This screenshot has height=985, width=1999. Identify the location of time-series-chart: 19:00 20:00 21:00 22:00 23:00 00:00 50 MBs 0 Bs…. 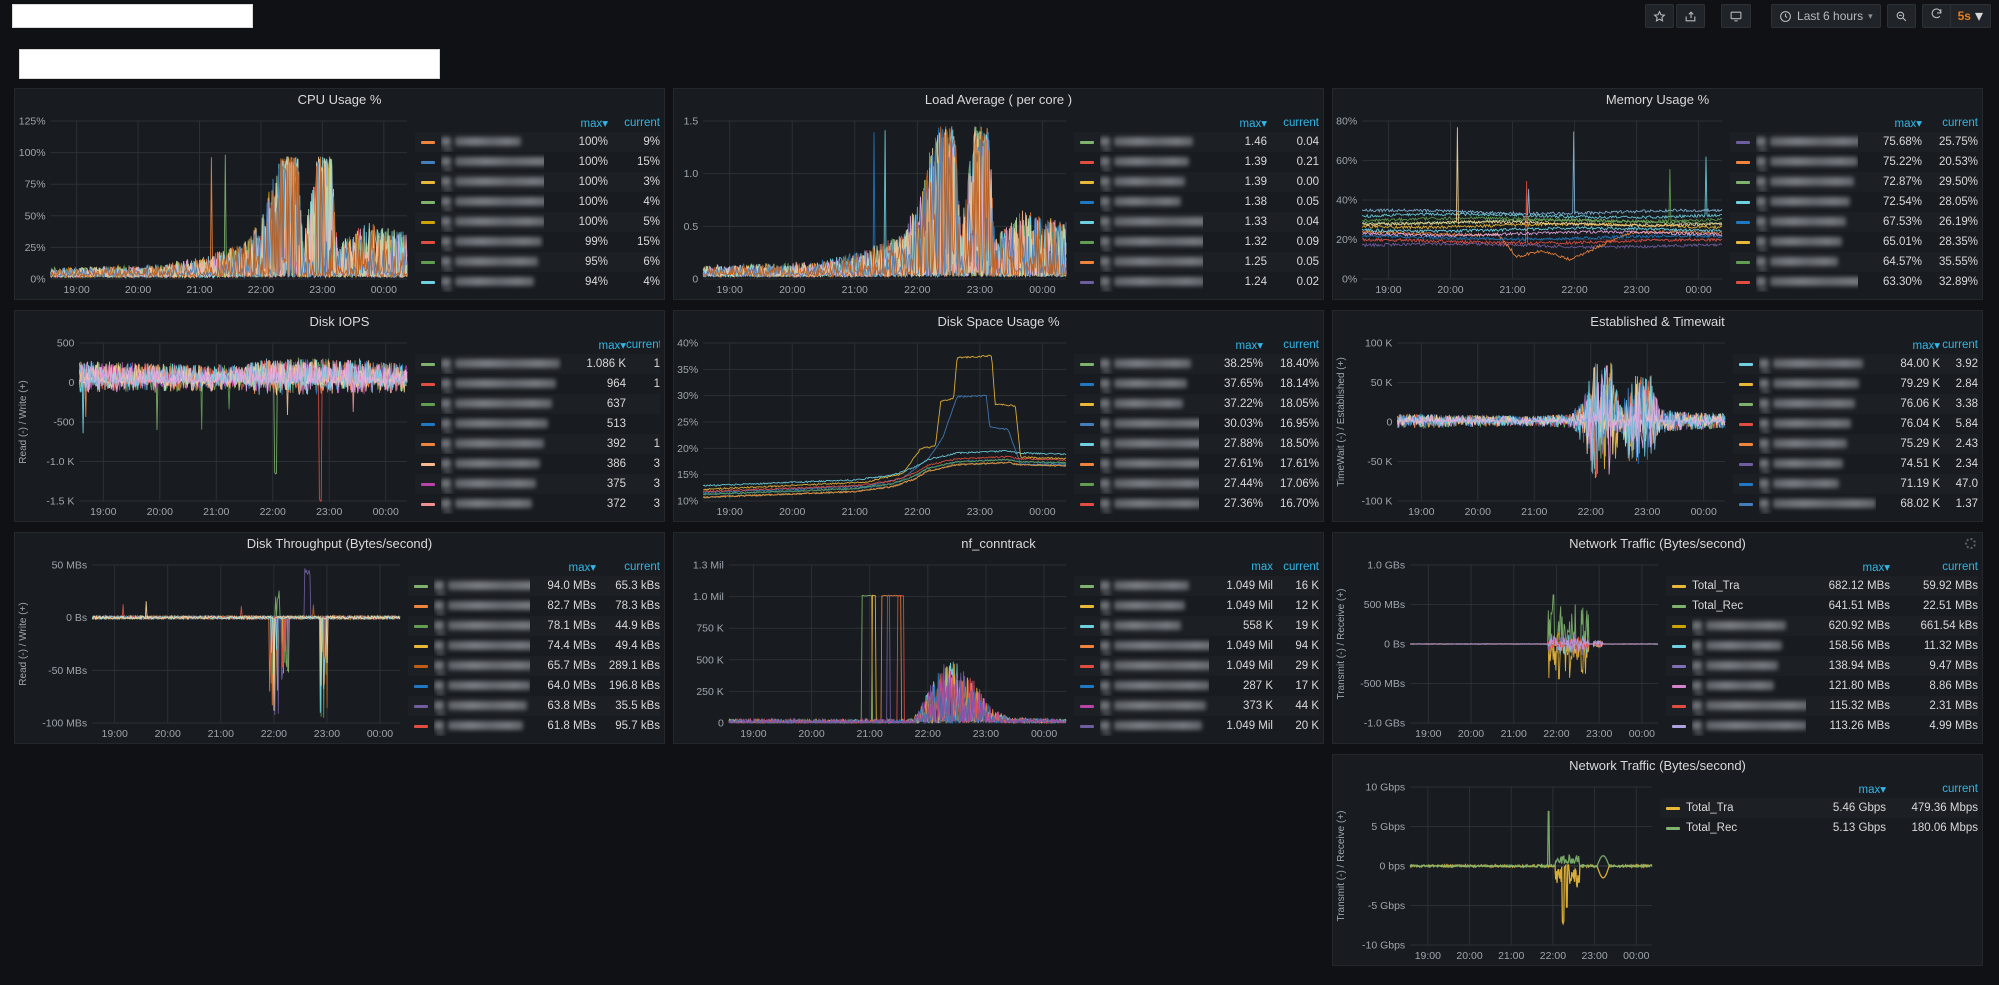
(211, 648).